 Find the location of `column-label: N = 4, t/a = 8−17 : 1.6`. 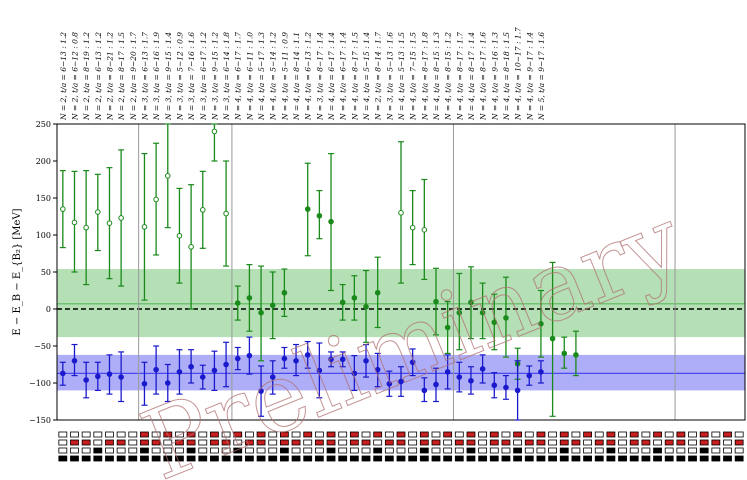

column-label: N = 4, t/a = 8−17 : 1.6 is located at coordinates (483, 76).